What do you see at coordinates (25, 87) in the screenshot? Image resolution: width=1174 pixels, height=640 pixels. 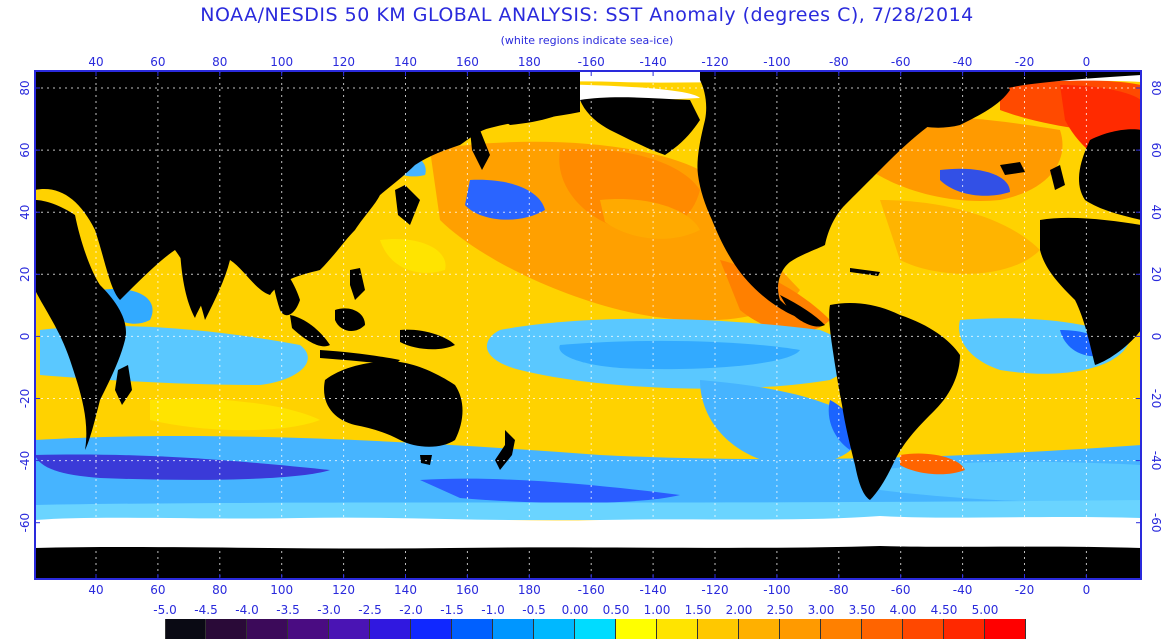 I see `lat-label-left: 80` at bounding box center [25, 87].